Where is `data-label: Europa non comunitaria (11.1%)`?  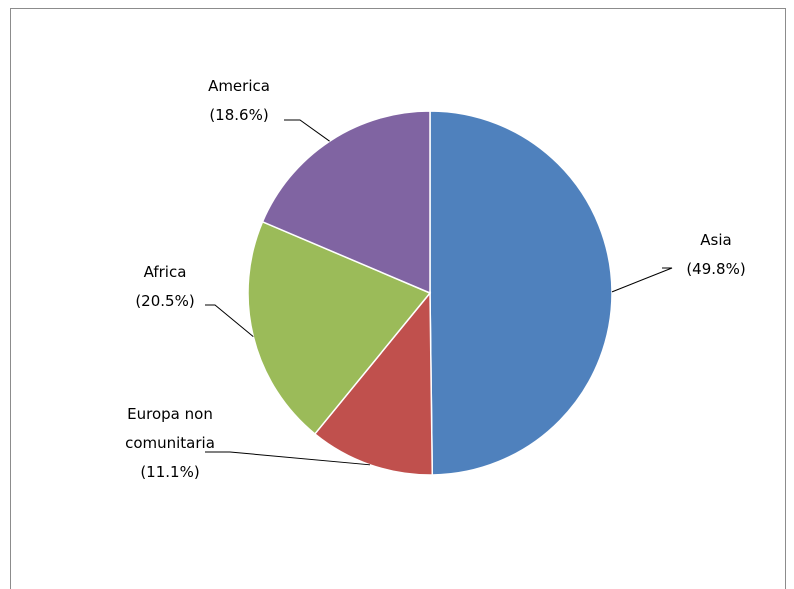 data-label: Europa non comunitaria (11.1%) is located at coordinates (170, 443).